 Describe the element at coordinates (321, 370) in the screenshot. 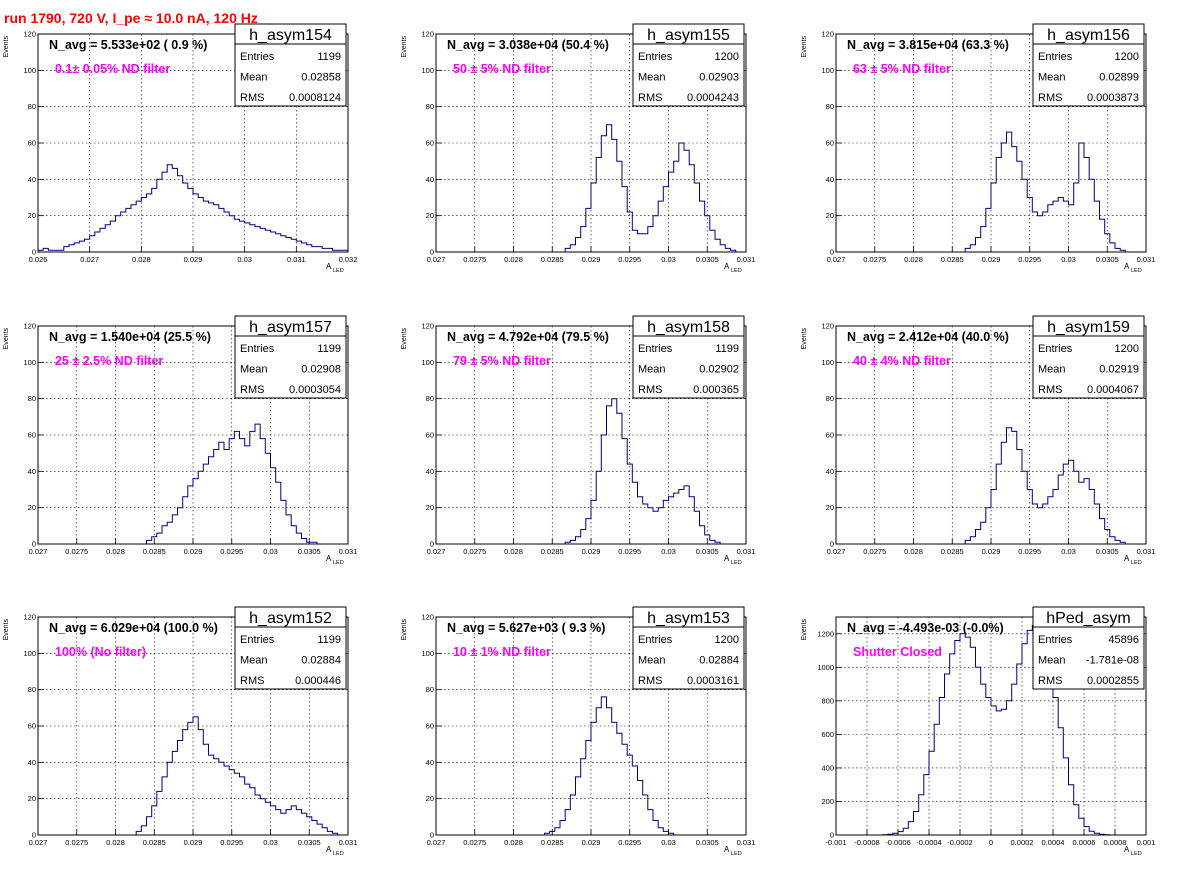

I see `stats-value-mean: 0.02908` at that location.